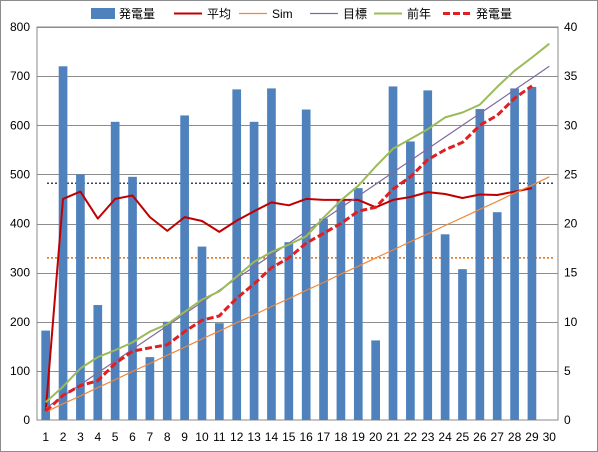 Image resolution: width=598 pixels, height=452 pixels. I want to click on y-tick-label-right: 0, so click(567, 420).